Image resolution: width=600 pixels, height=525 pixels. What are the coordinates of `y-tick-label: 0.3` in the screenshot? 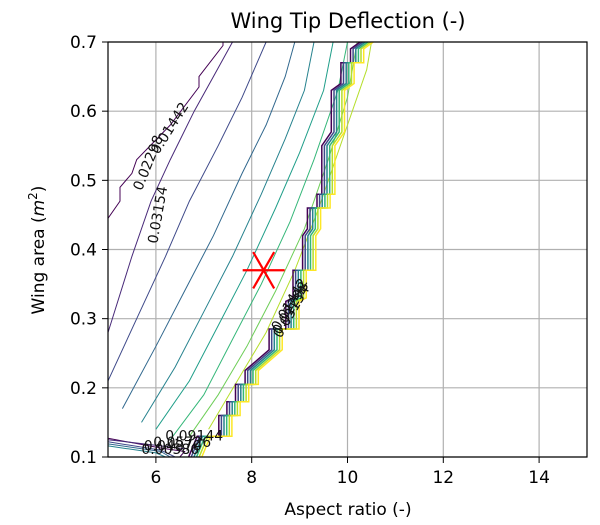 It's located at (83, 320).